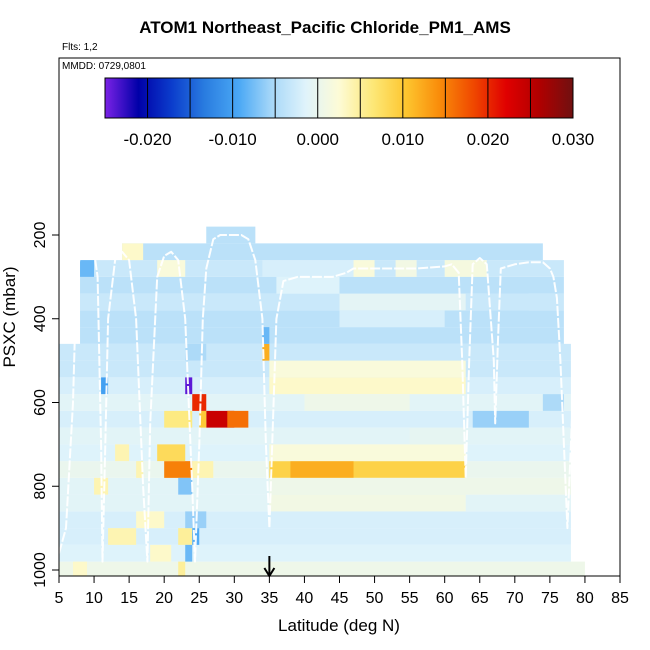 This screenshot has width=650, height=650. Describe the element at coordinates (410, 598) in the screenshot. I see `x-tick-label: 55` at that location.